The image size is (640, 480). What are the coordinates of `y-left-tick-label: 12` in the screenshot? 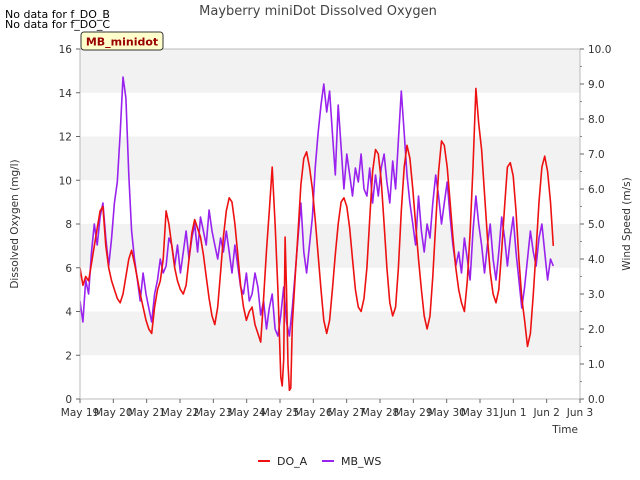 It's located at (65, 138).